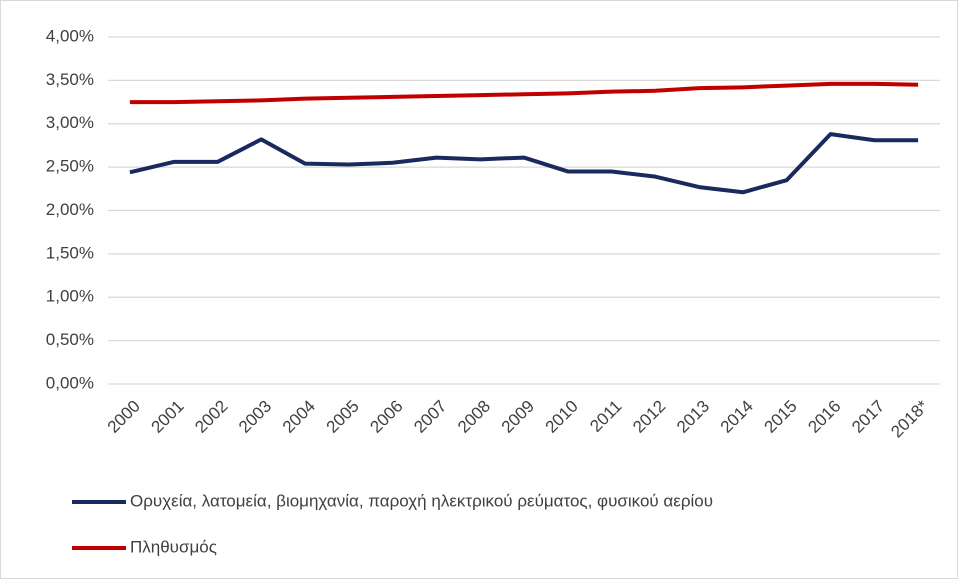  What do you see at coordinates (70, 296) in the screenshot?
I see `y-tick-label: 1,00%` at bounding box center [70, 296].